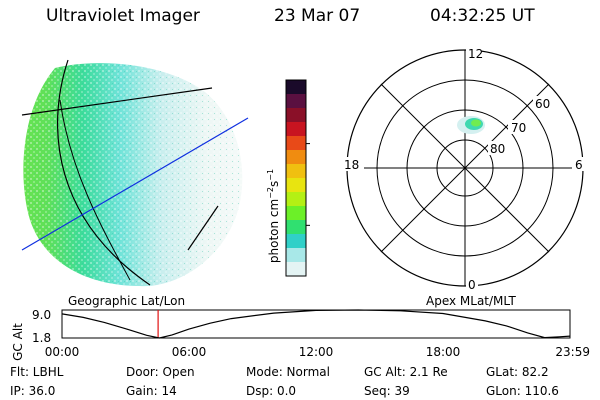 This screenshot has height=400, width=600. Describe the element at coordinates (472, 285) in the screenshot. I see `mlt-label-0: 0` at that location.